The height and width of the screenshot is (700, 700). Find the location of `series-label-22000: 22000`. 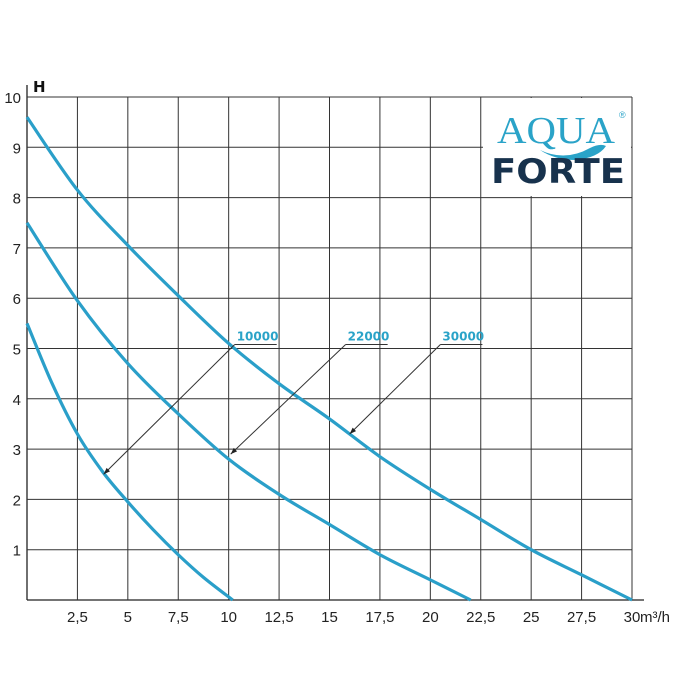

series-label-22000: 22000 is located at coordinates (369, 337).